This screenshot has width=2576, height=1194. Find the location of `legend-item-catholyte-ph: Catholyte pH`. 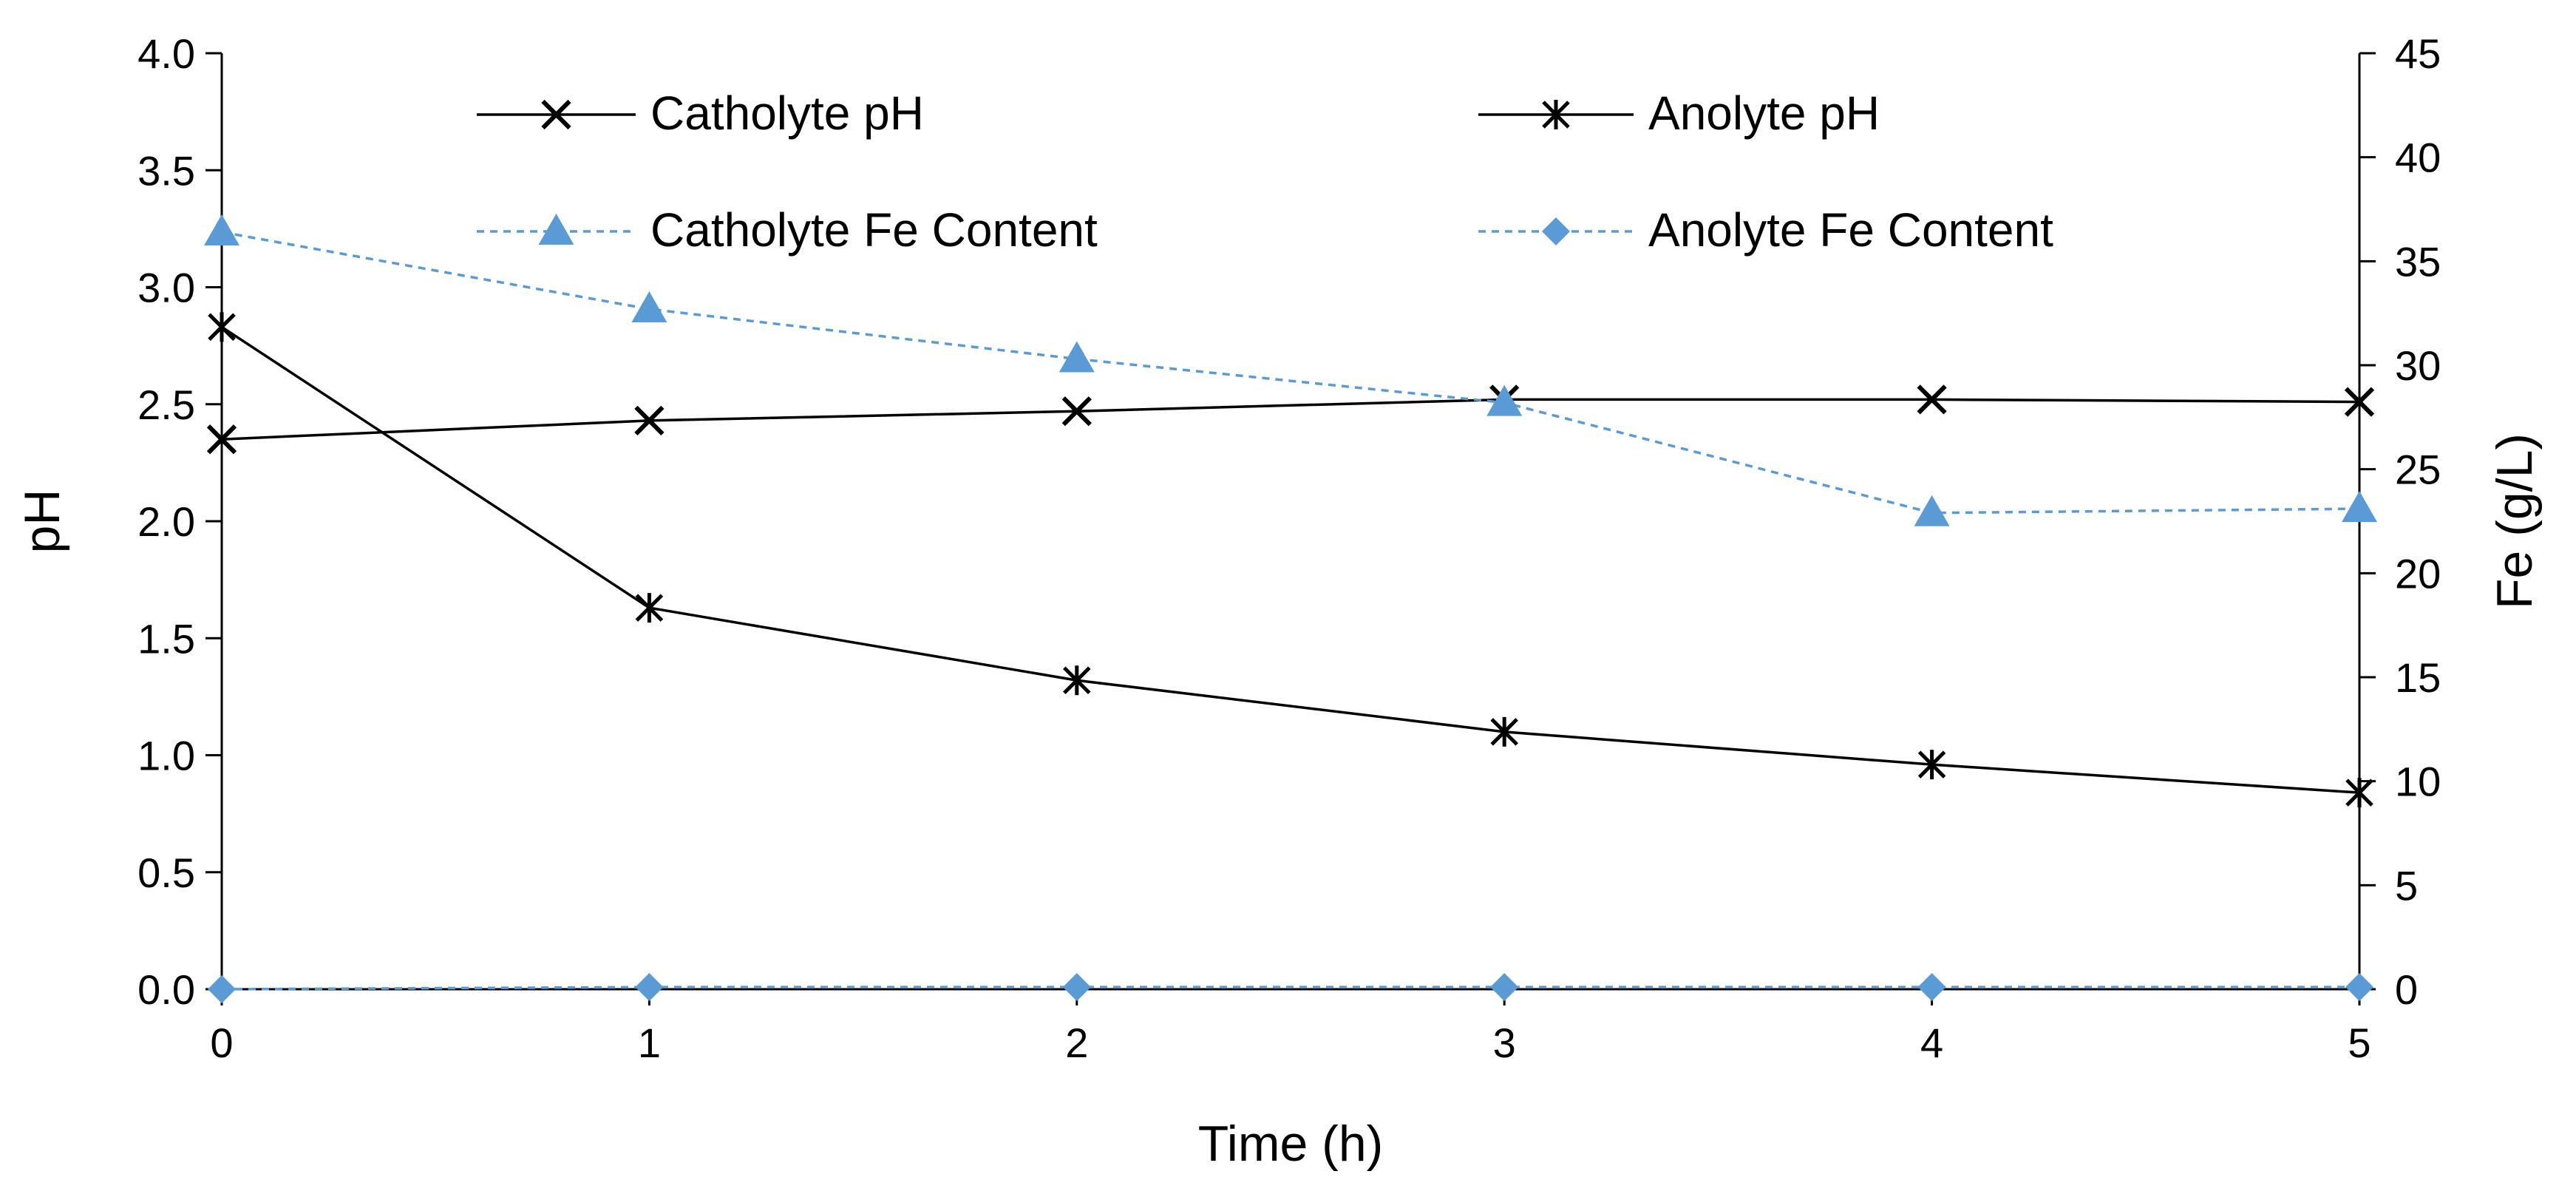

legend-item-catholyte-ph: Catholyte pH is located at coordinates (700, 114).